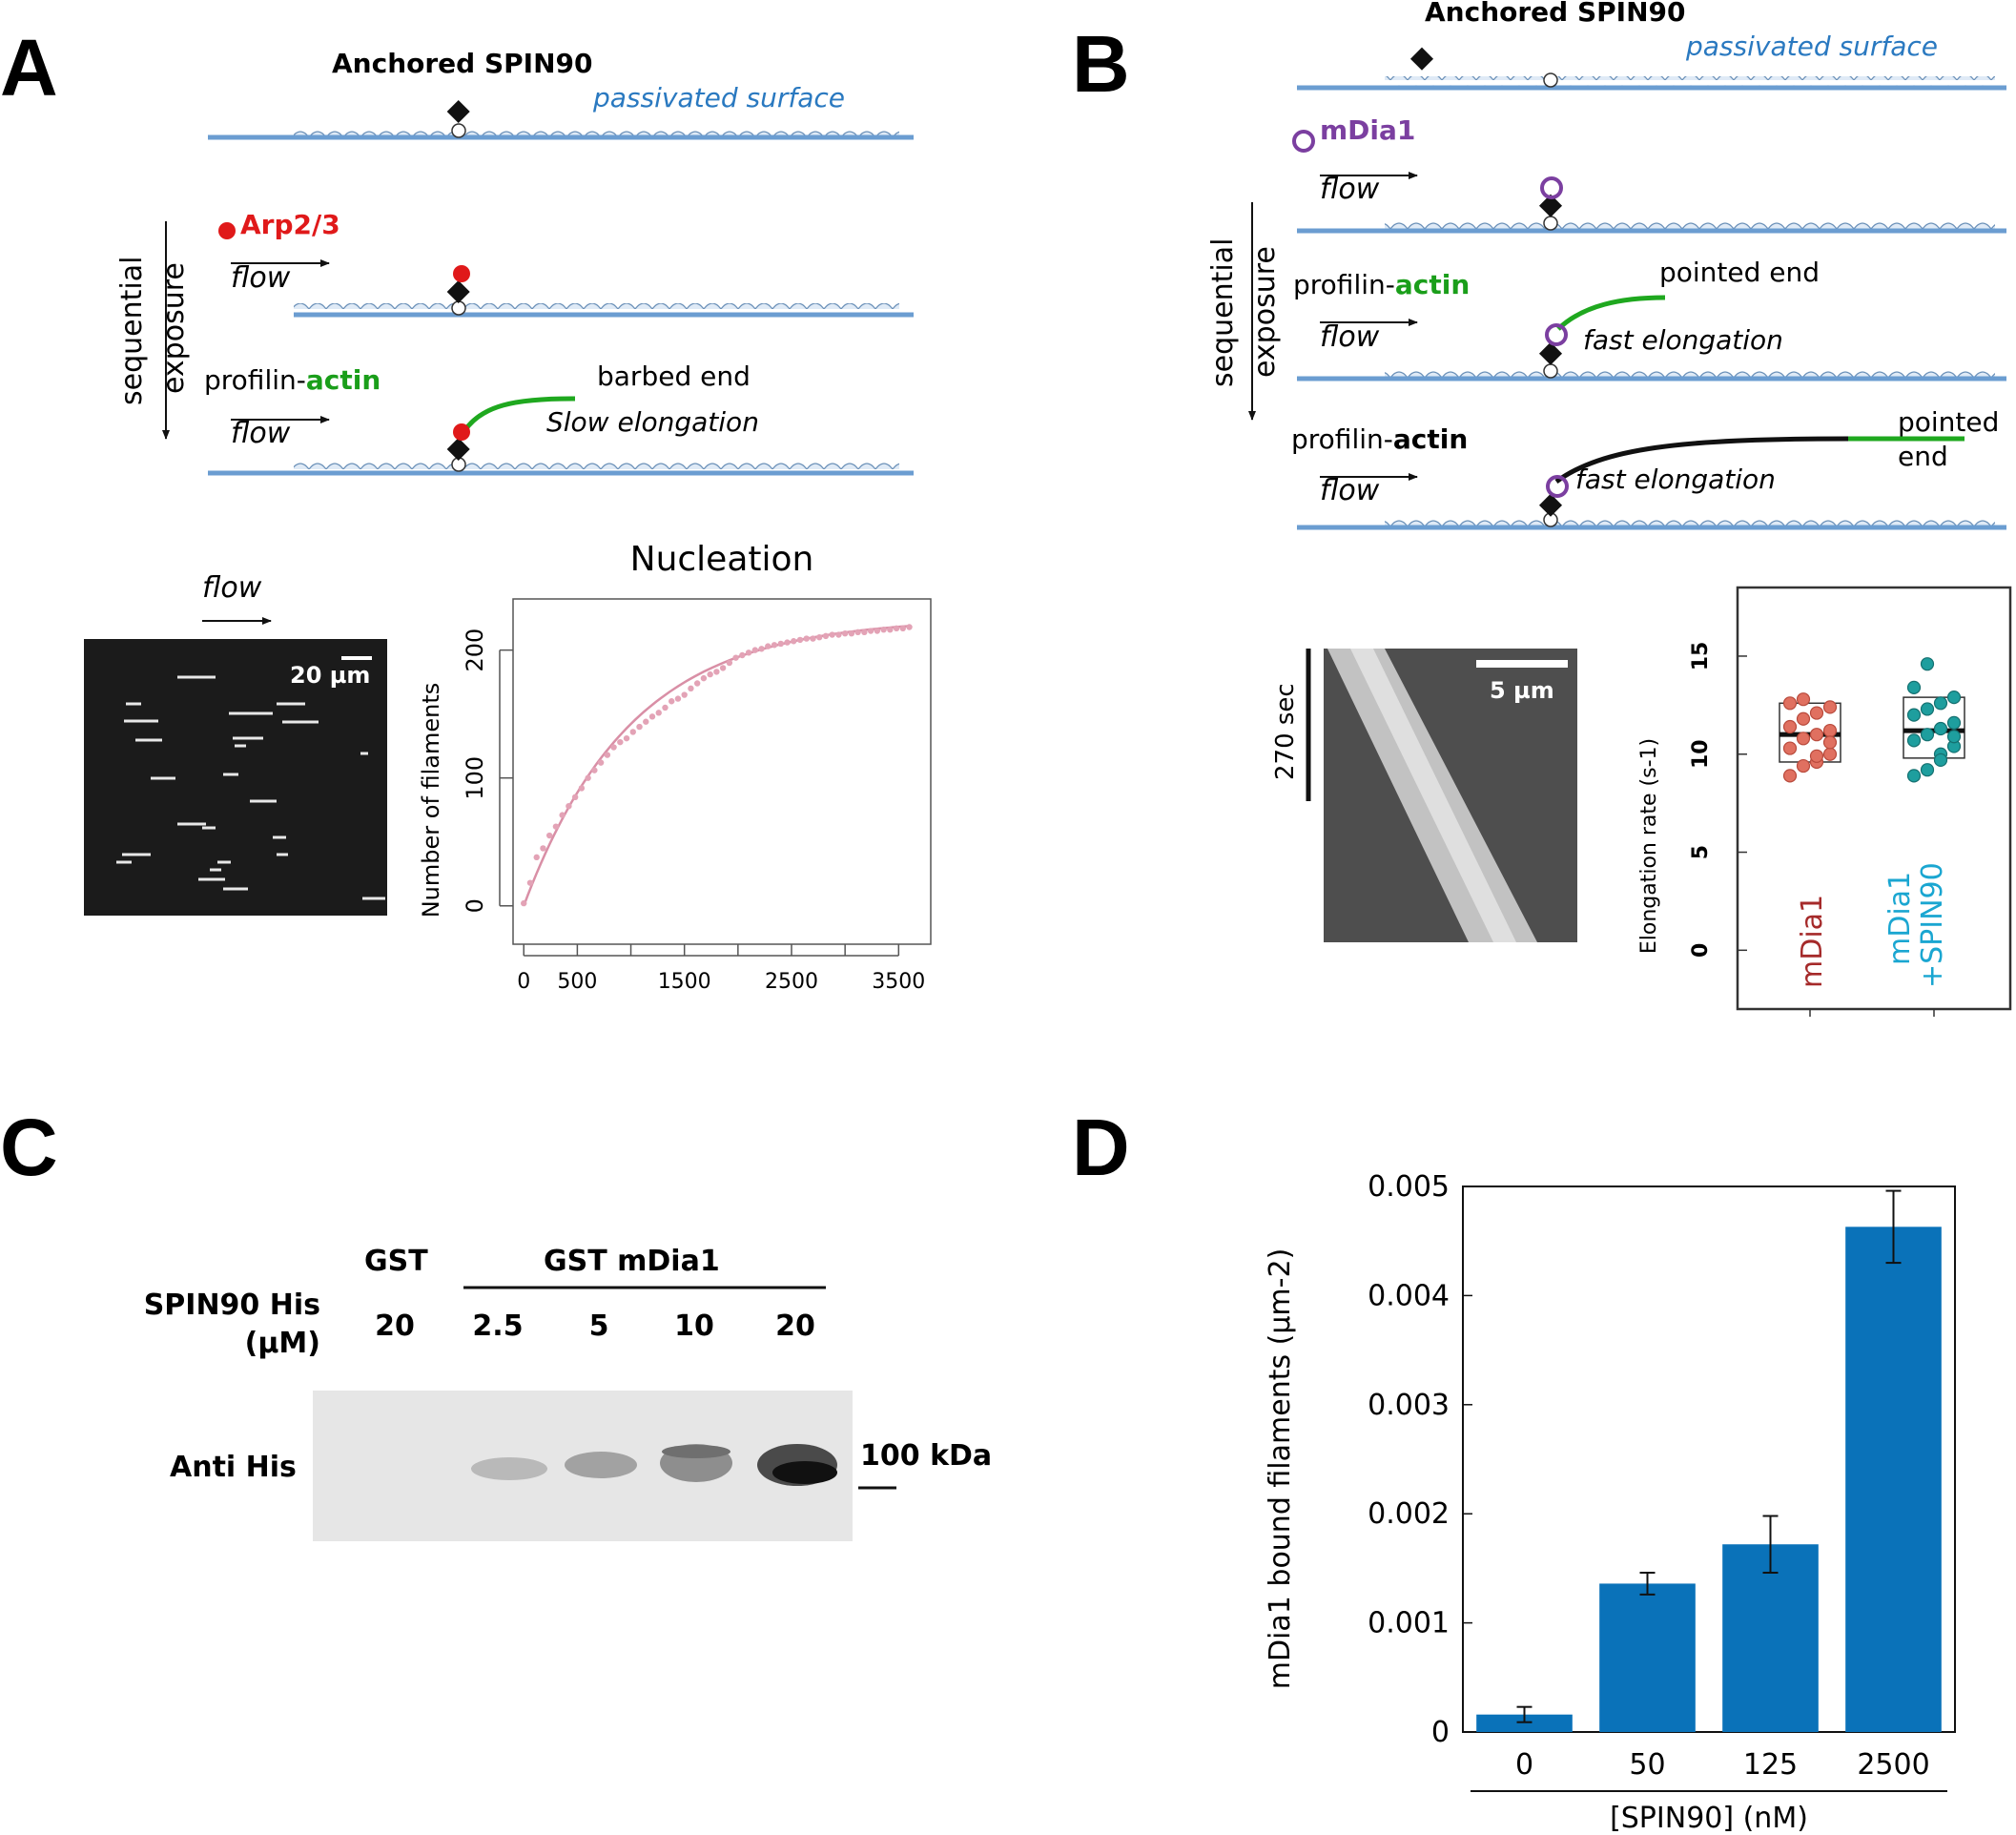  I want to click on svg-text: exposure, so click(1265, 312).